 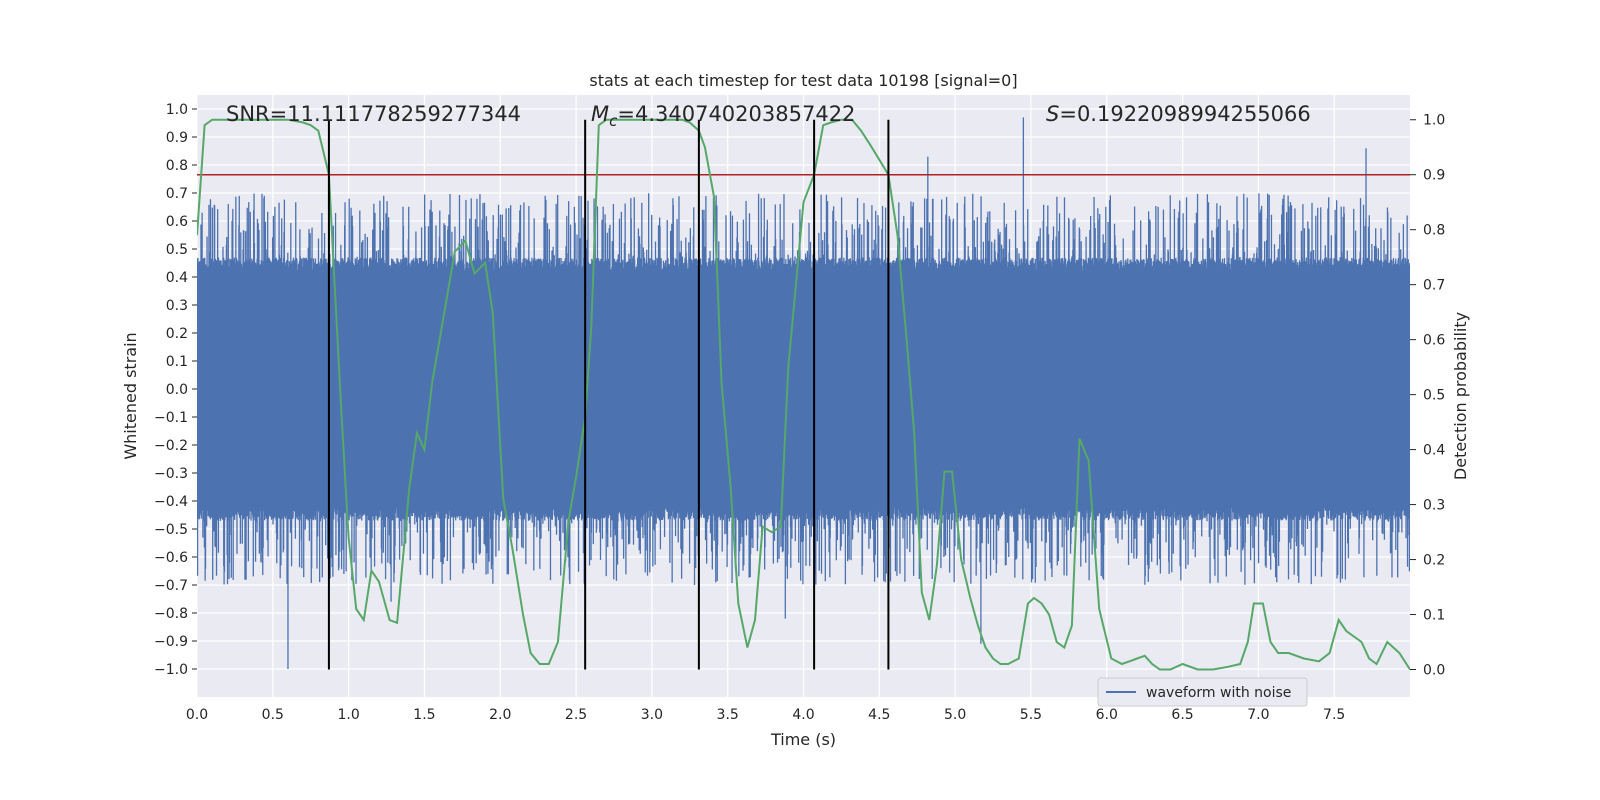 I want to click on y-tick-label-left: −0.4, so click(x=171, y=502).